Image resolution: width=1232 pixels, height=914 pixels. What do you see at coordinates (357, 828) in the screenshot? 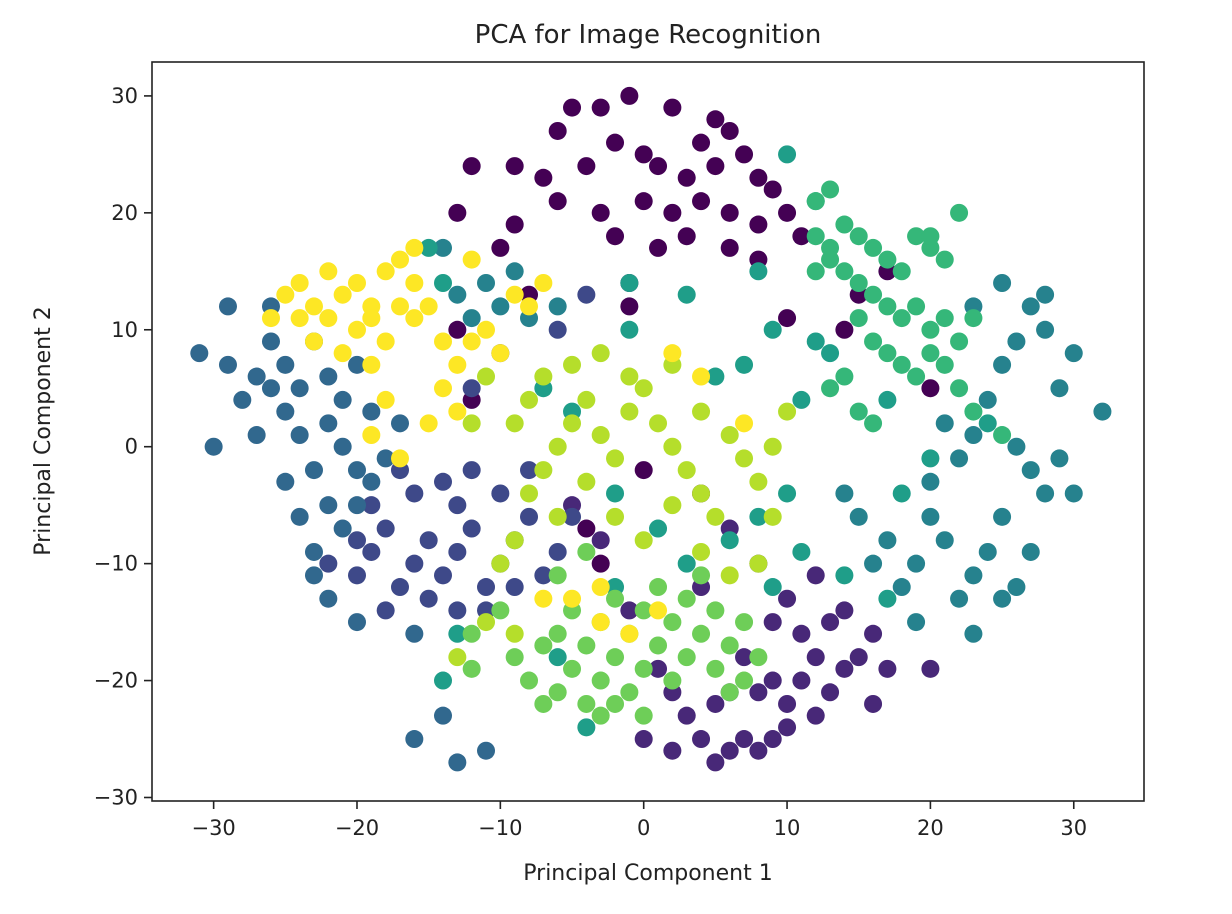
I see `x-tick-label: −20` at bounding box center [357, 828].